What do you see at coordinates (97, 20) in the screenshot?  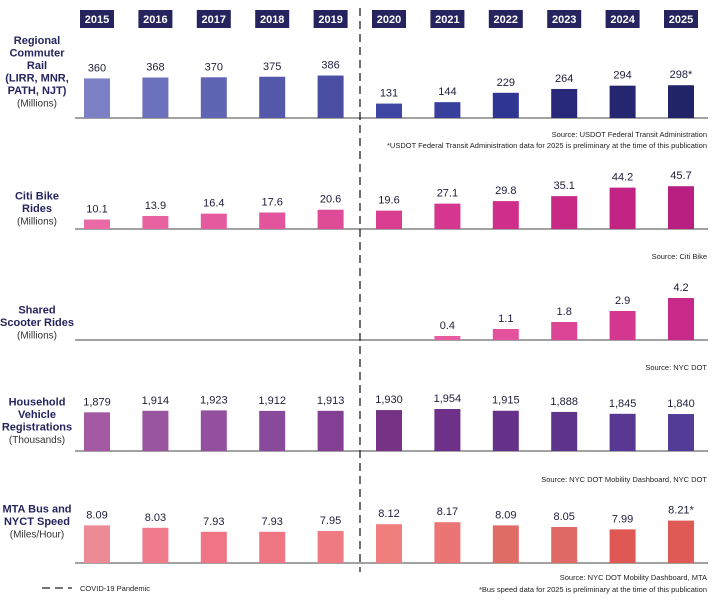 I see `year-header-label: 2015` at bounding box center [97, 20].